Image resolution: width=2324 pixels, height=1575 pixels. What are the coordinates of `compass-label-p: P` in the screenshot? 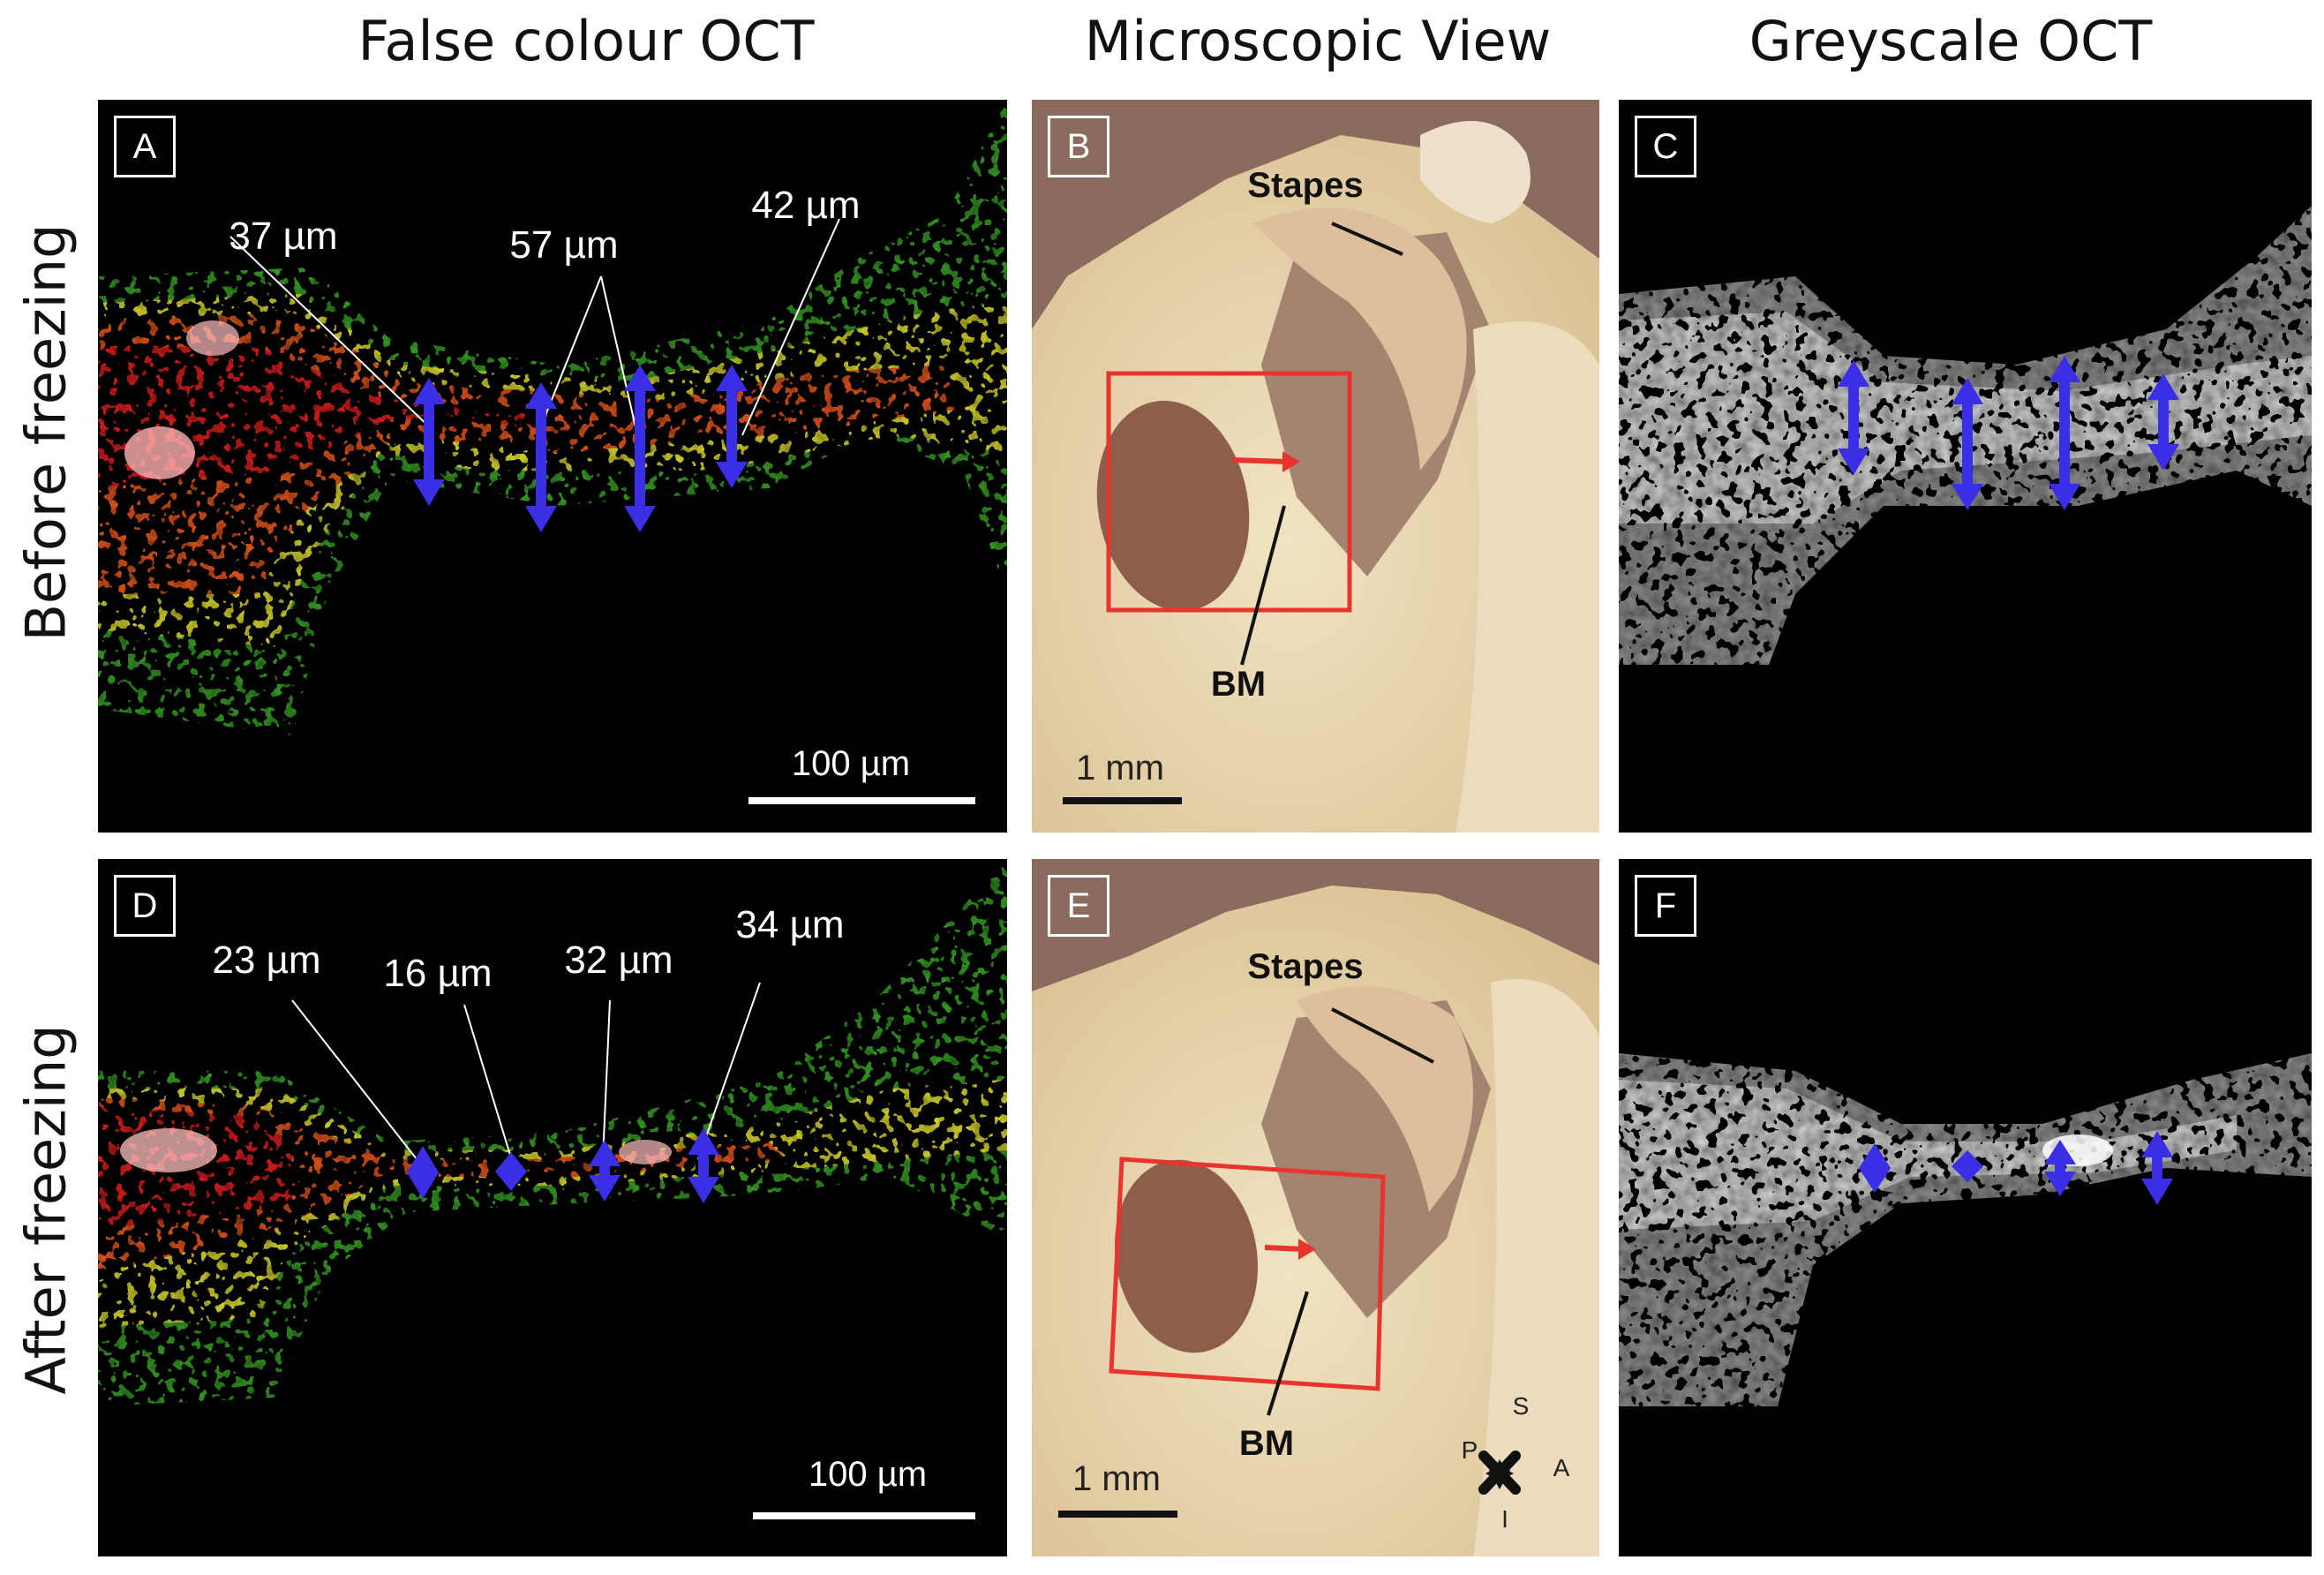 It's located at (1469, 1450).